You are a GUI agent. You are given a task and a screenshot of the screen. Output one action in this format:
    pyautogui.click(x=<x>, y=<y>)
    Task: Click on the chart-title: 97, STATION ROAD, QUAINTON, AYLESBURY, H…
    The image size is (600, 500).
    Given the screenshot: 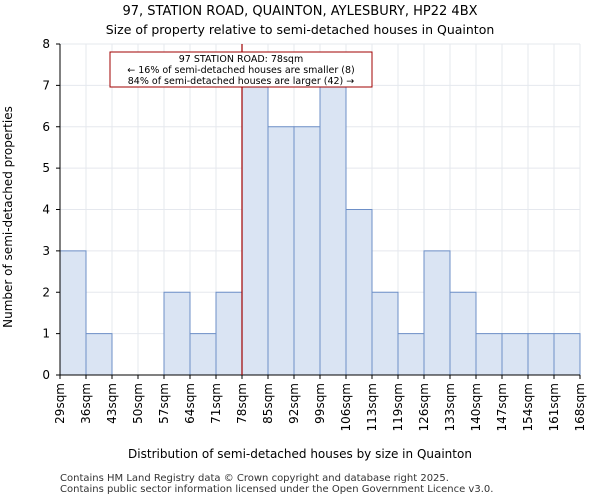 What is the action you would take?
    pyautogui.click(x=299, y=11)
    